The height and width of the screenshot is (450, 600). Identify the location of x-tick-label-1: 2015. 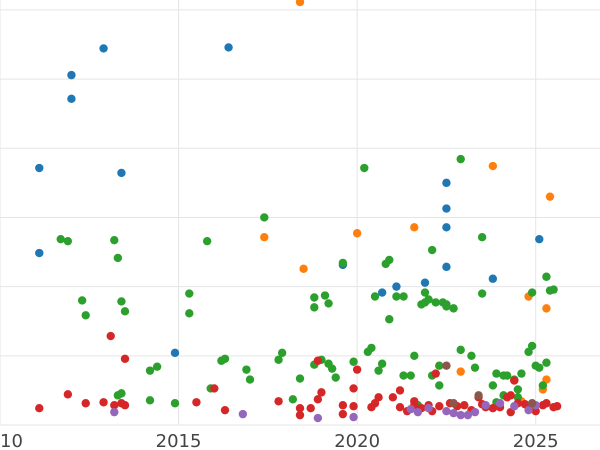
(179, 440).